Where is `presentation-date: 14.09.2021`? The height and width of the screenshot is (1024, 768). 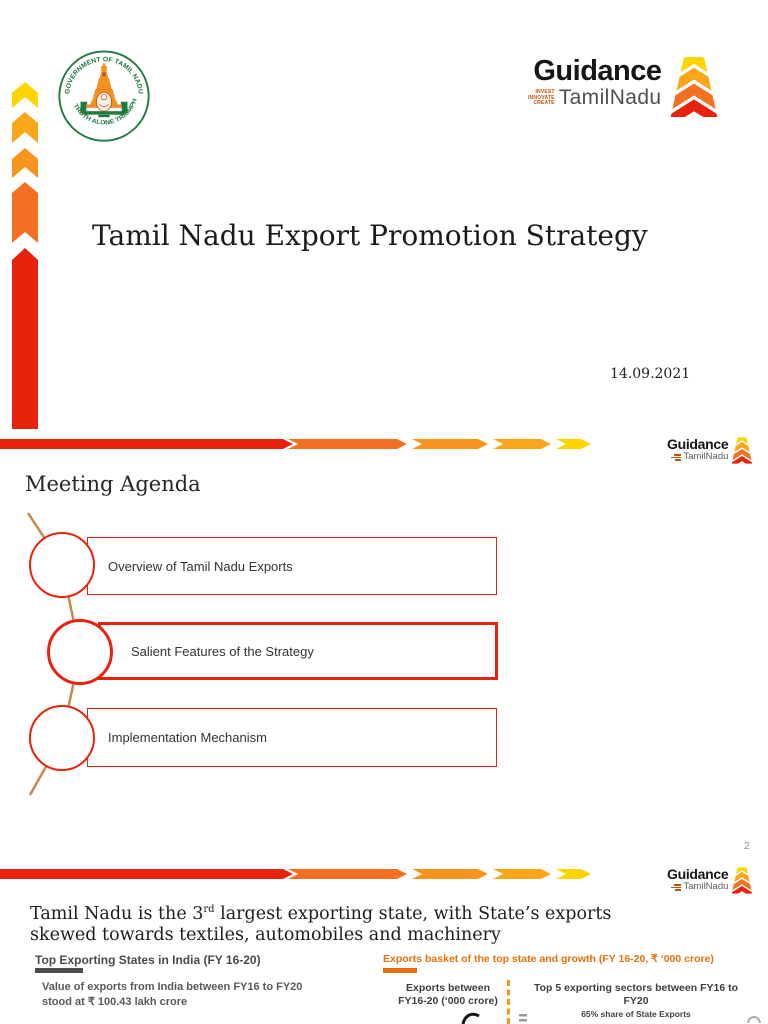
presentation-date: 14.09.2021 is located at coordinates (650, 374).